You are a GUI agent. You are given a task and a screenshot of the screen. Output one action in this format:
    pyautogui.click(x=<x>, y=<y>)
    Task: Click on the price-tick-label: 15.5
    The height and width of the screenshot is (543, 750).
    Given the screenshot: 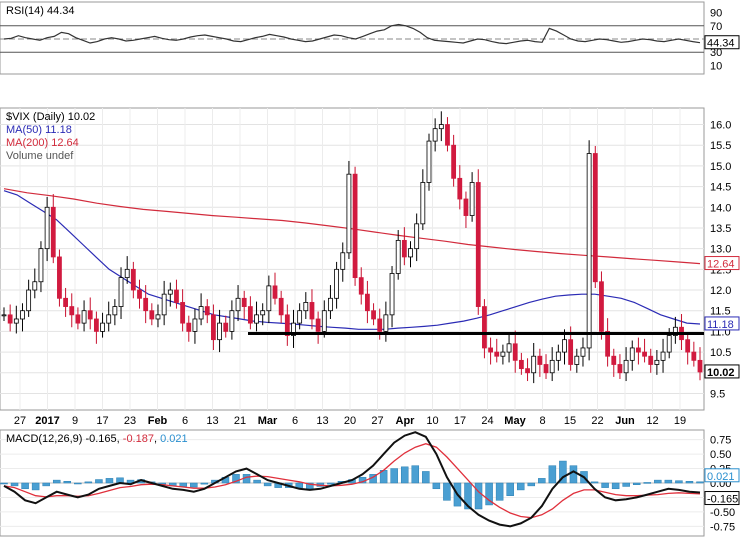 What is the action you would take?
    pyautogui.click(x=720, y=146)
    